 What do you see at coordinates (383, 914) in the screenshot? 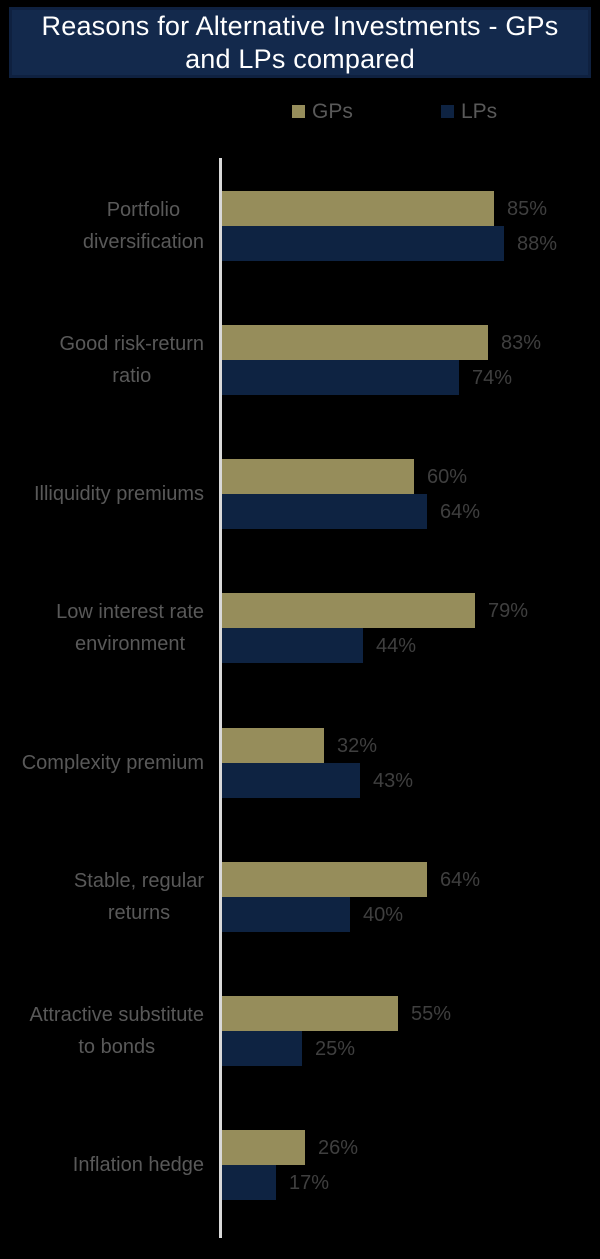
I see `lps-value-label: 40%` at bounding box center [383, 914].